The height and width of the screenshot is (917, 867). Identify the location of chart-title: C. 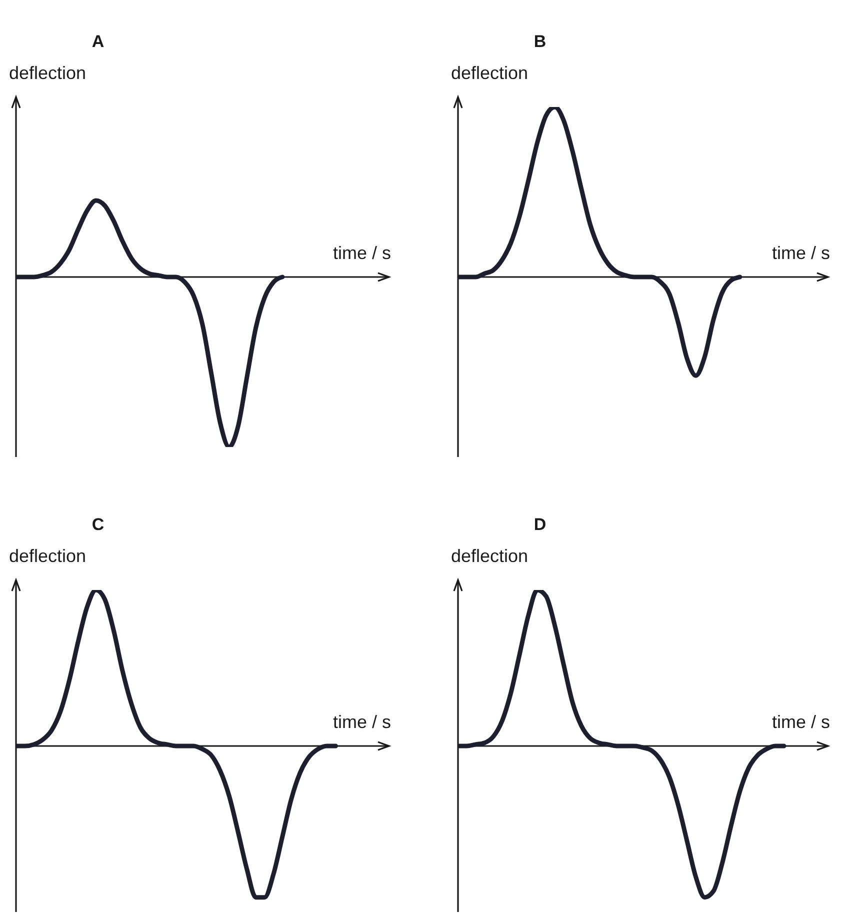
(98, 525).